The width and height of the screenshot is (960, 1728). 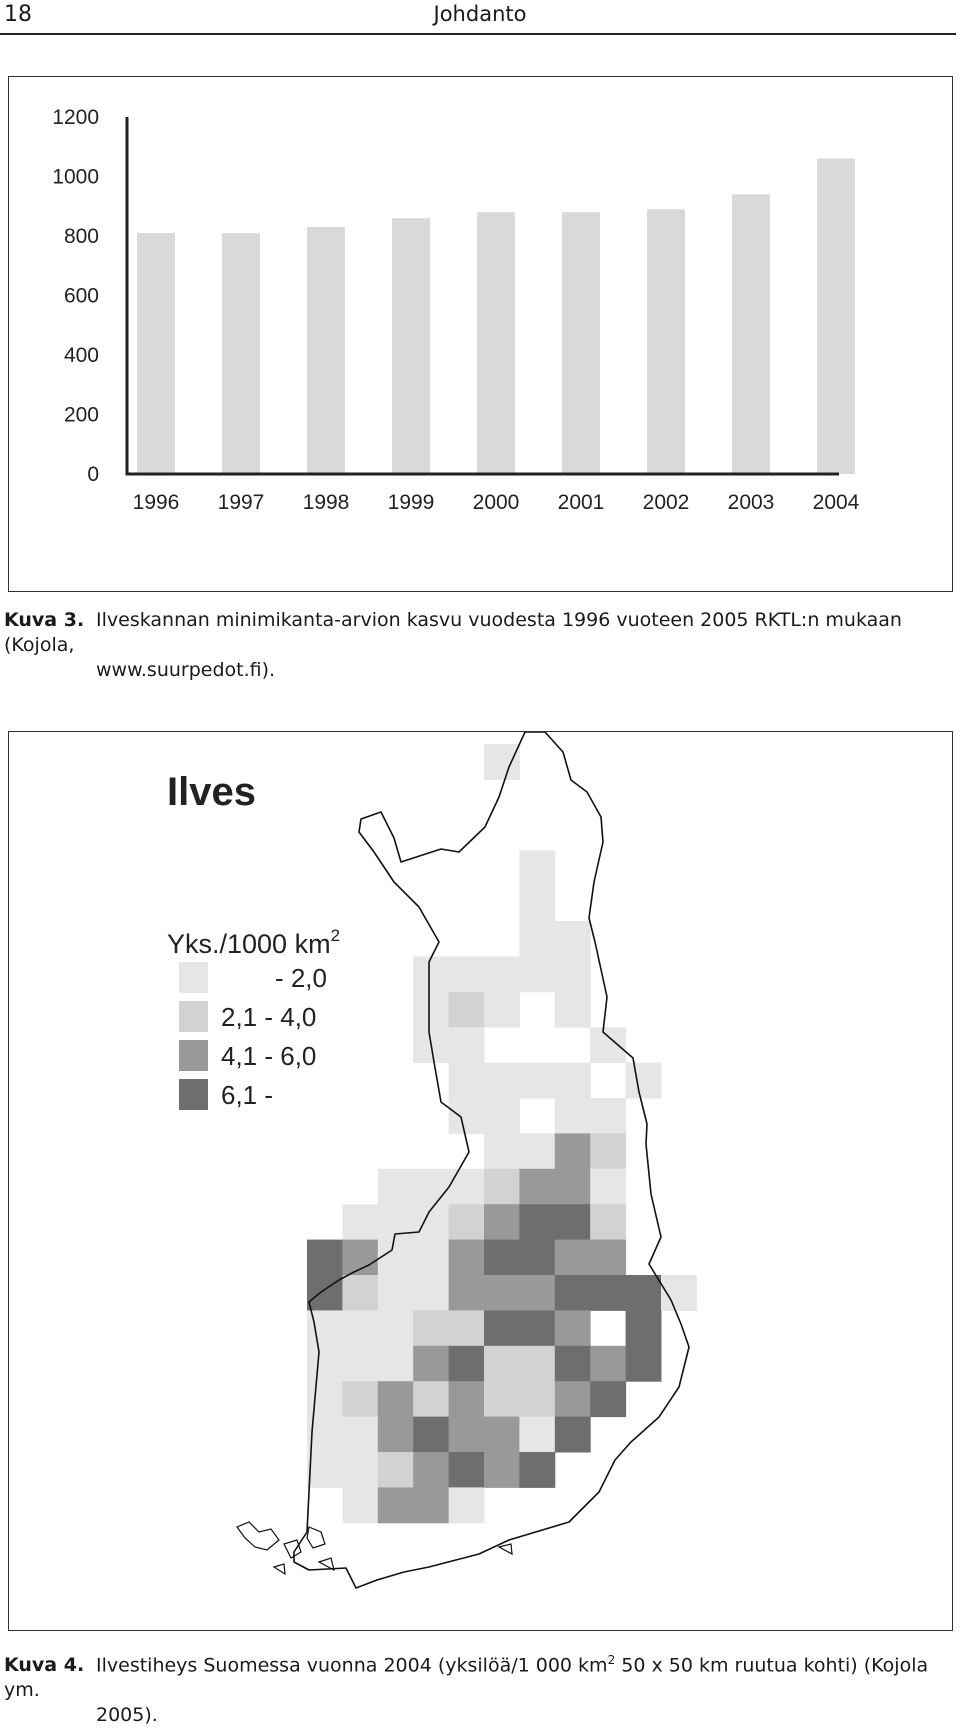 What do you see at coordinates (374, 1548) in the screenshot?
I see `southwest-islands` at bounding box center [374, 1548].